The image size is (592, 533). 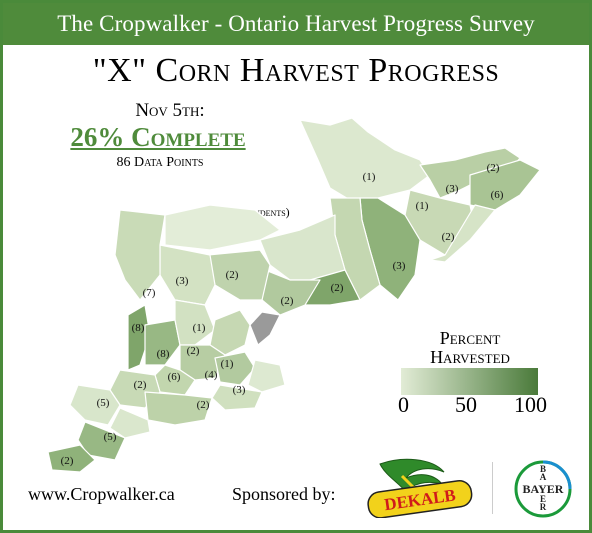 What do you see at coordinates (160, 162) in the screenshot?
I see `data-points-count: 86 Data Points` at bounding box center [160, 162].